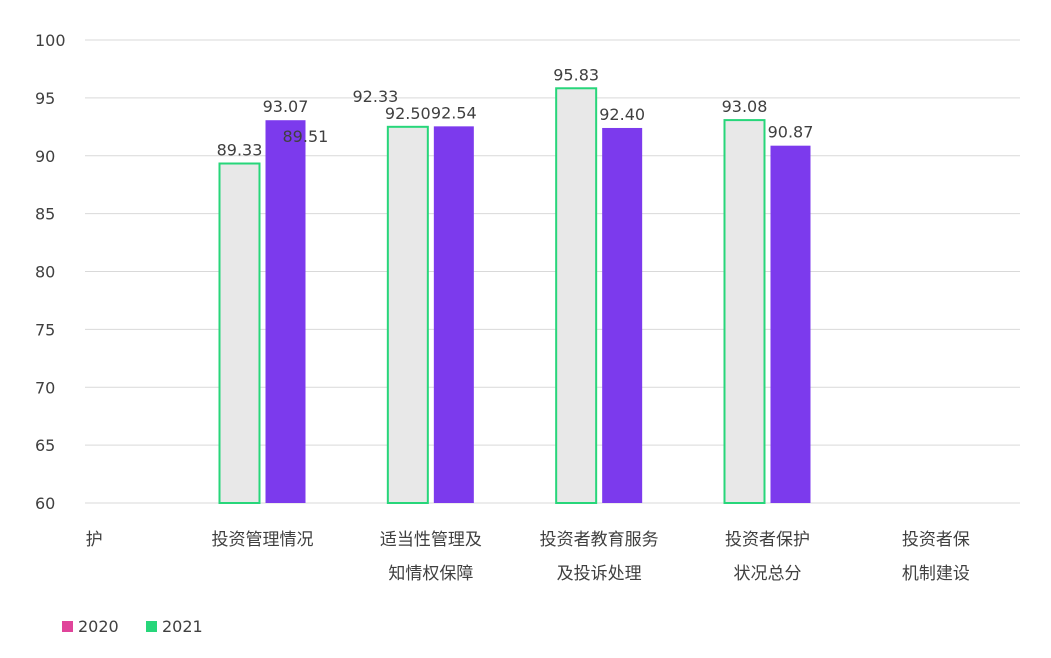  Describe the element at coordinates (240, 150) in the screenshot. I see `value-label: 89.33` at that location.